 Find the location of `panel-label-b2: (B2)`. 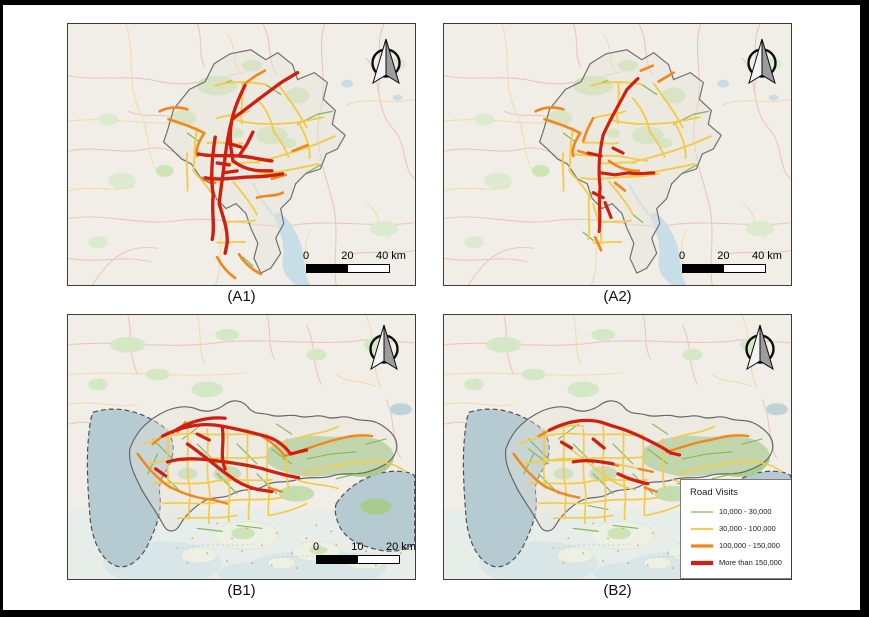

panel-label-b2: (B2) is located at coordinates (617, 590).